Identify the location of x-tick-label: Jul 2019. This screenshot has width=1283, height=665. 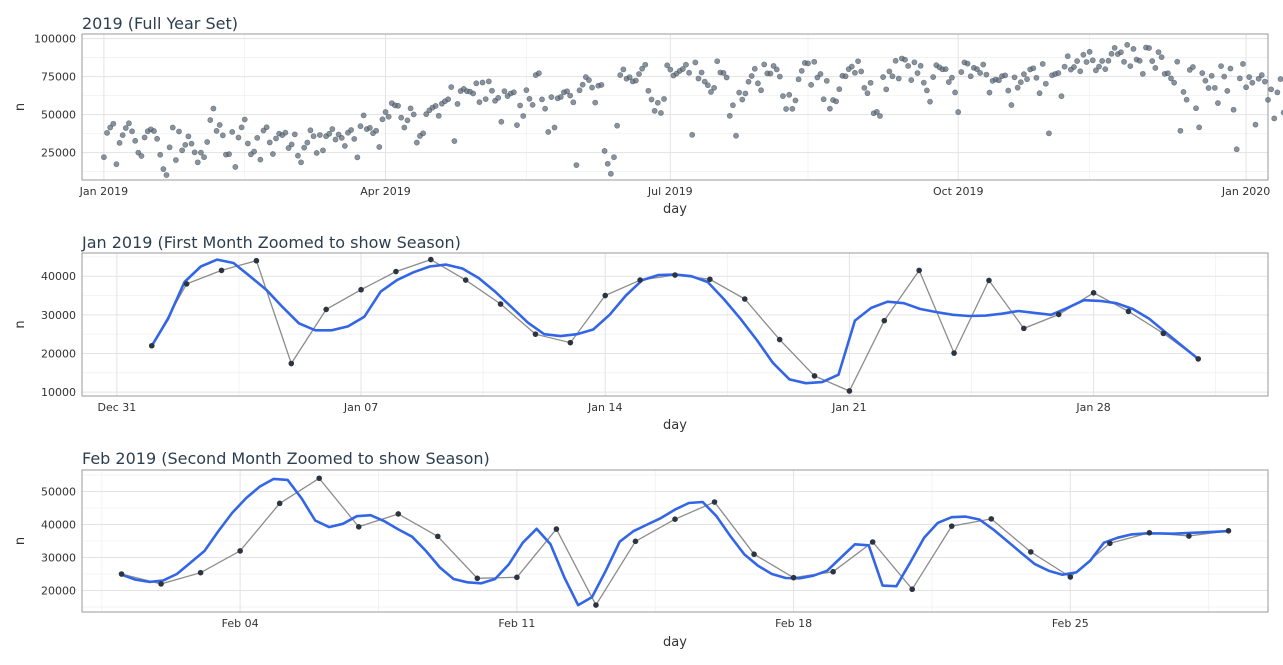
(670, 191).